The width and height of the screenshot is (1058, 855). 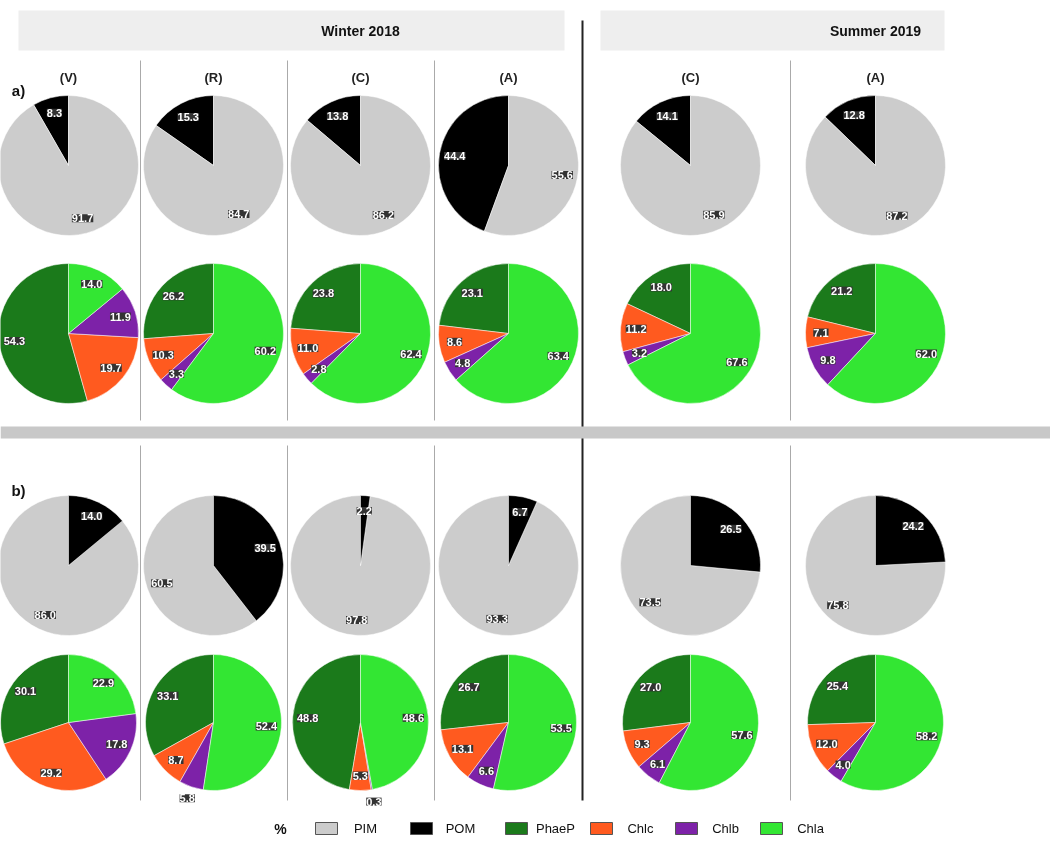 What do you see at coordinates (469, 687) in the screenshot?
I see `data-label: 26.7` at bounding box center [469, 687].